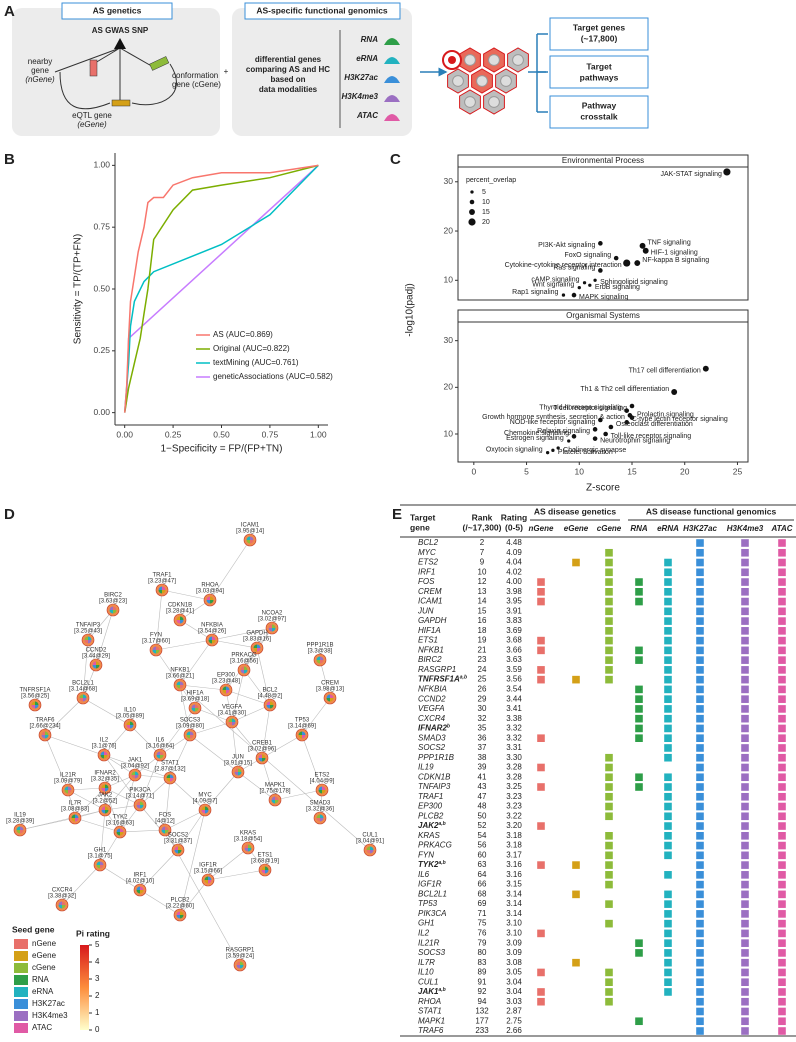 This screenshot has width=796, height=1042. What do you see at coordinates (514, 767) in the screenshot?
I see `rating: 3.28` at bounding box center [514, 767].